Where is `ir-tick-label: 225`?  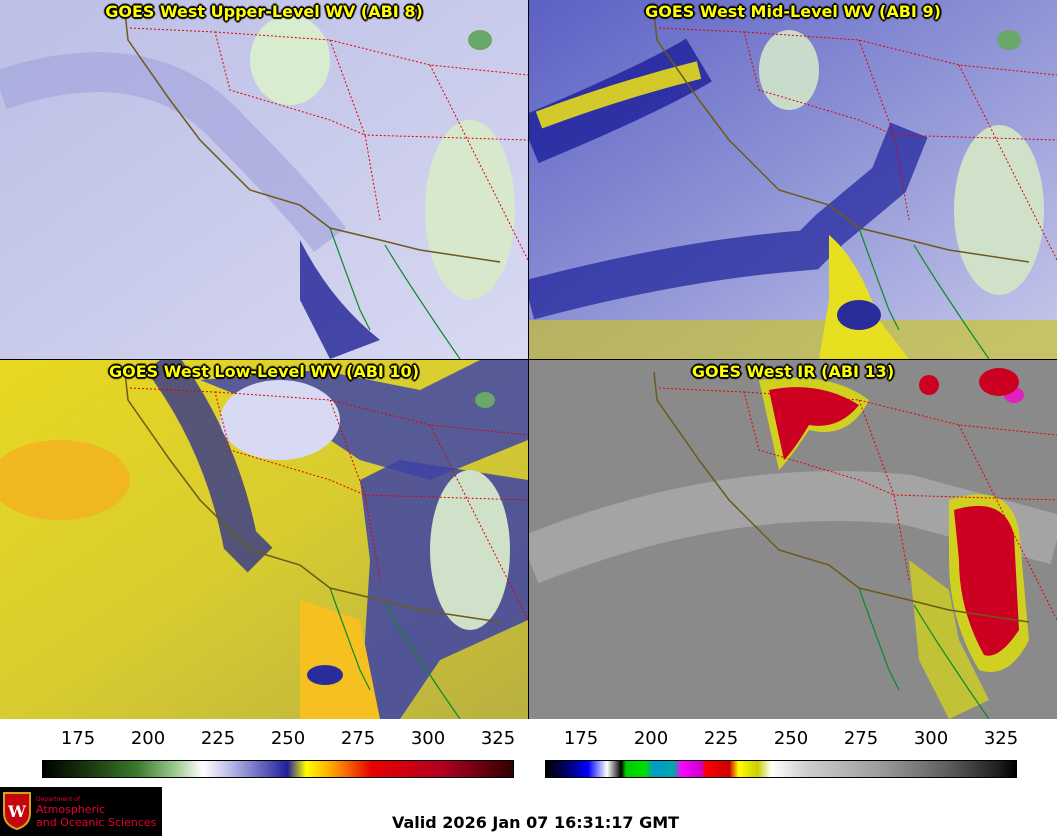 ir-tick-label: 225 is located at coordinates (721, 738).